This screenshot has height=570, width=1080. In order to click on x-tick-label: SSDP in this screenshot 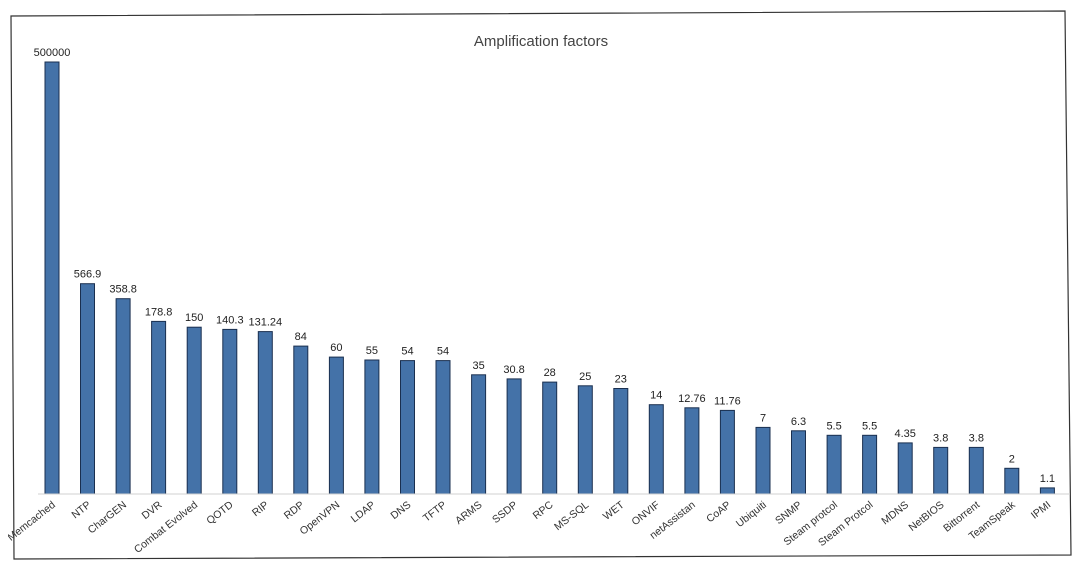, I will do `click(505, 512)`.